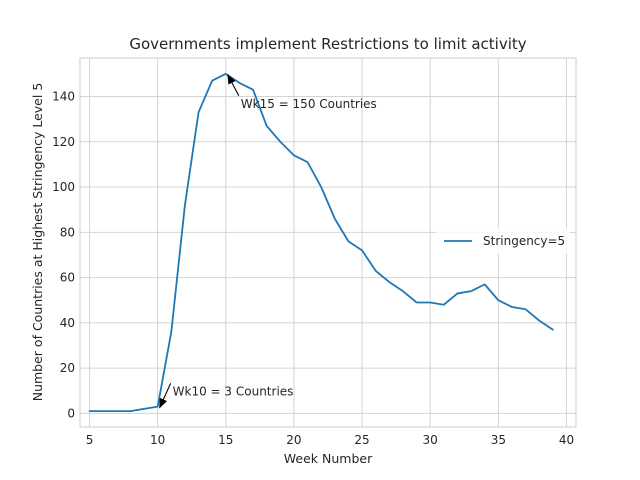  What do you see at coordinates (157, 440) in the screenshot?
I see `x-tick-label: 10` at bounding box center [157, 440].